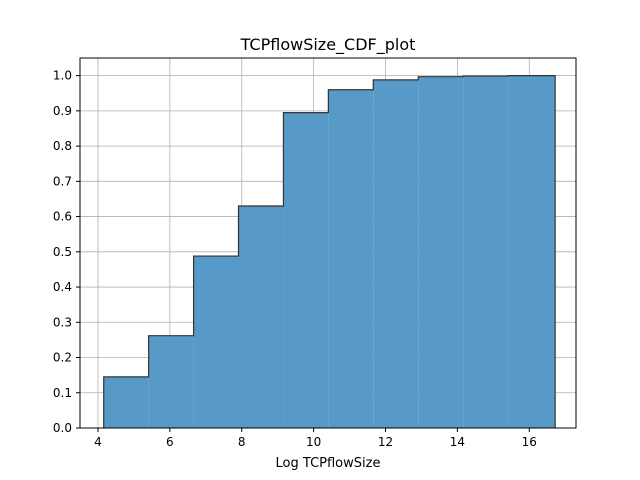  I want to click on y-tick-label: 0.6, so click(62, 217).